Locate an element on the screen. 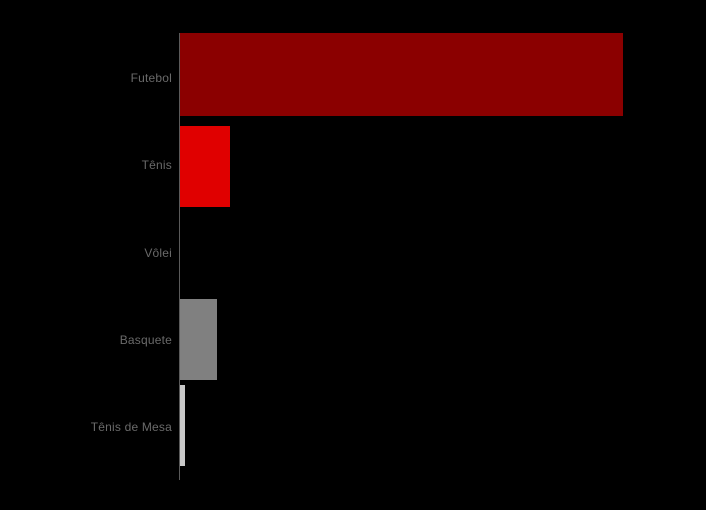  bar-tenis-de-mesa is located at coordinates (182, 425).